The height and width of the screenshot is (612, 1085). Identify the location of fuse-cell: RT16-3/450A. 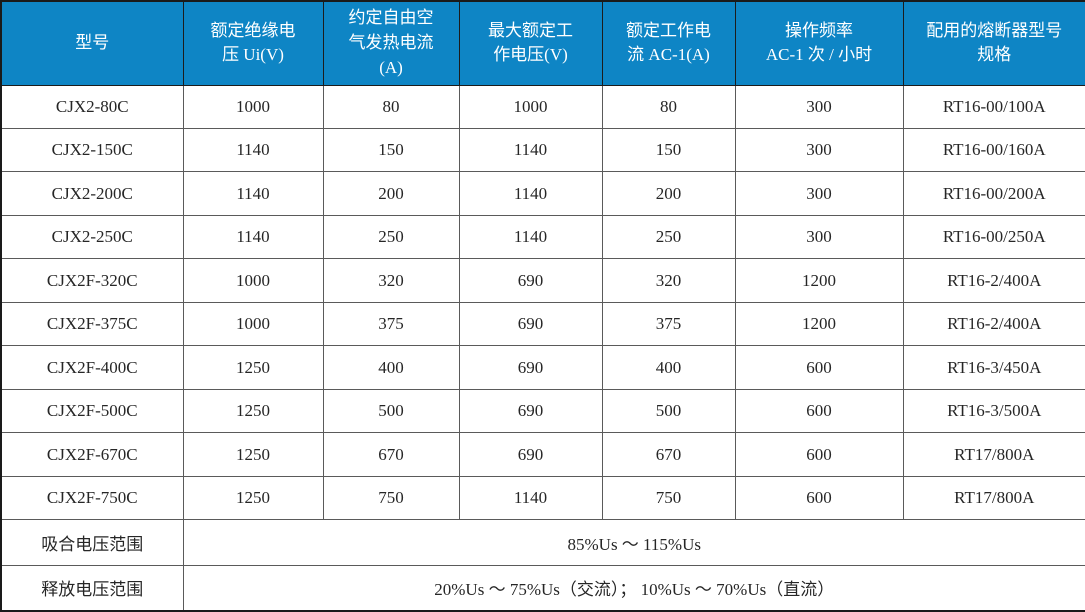
(993, 367).